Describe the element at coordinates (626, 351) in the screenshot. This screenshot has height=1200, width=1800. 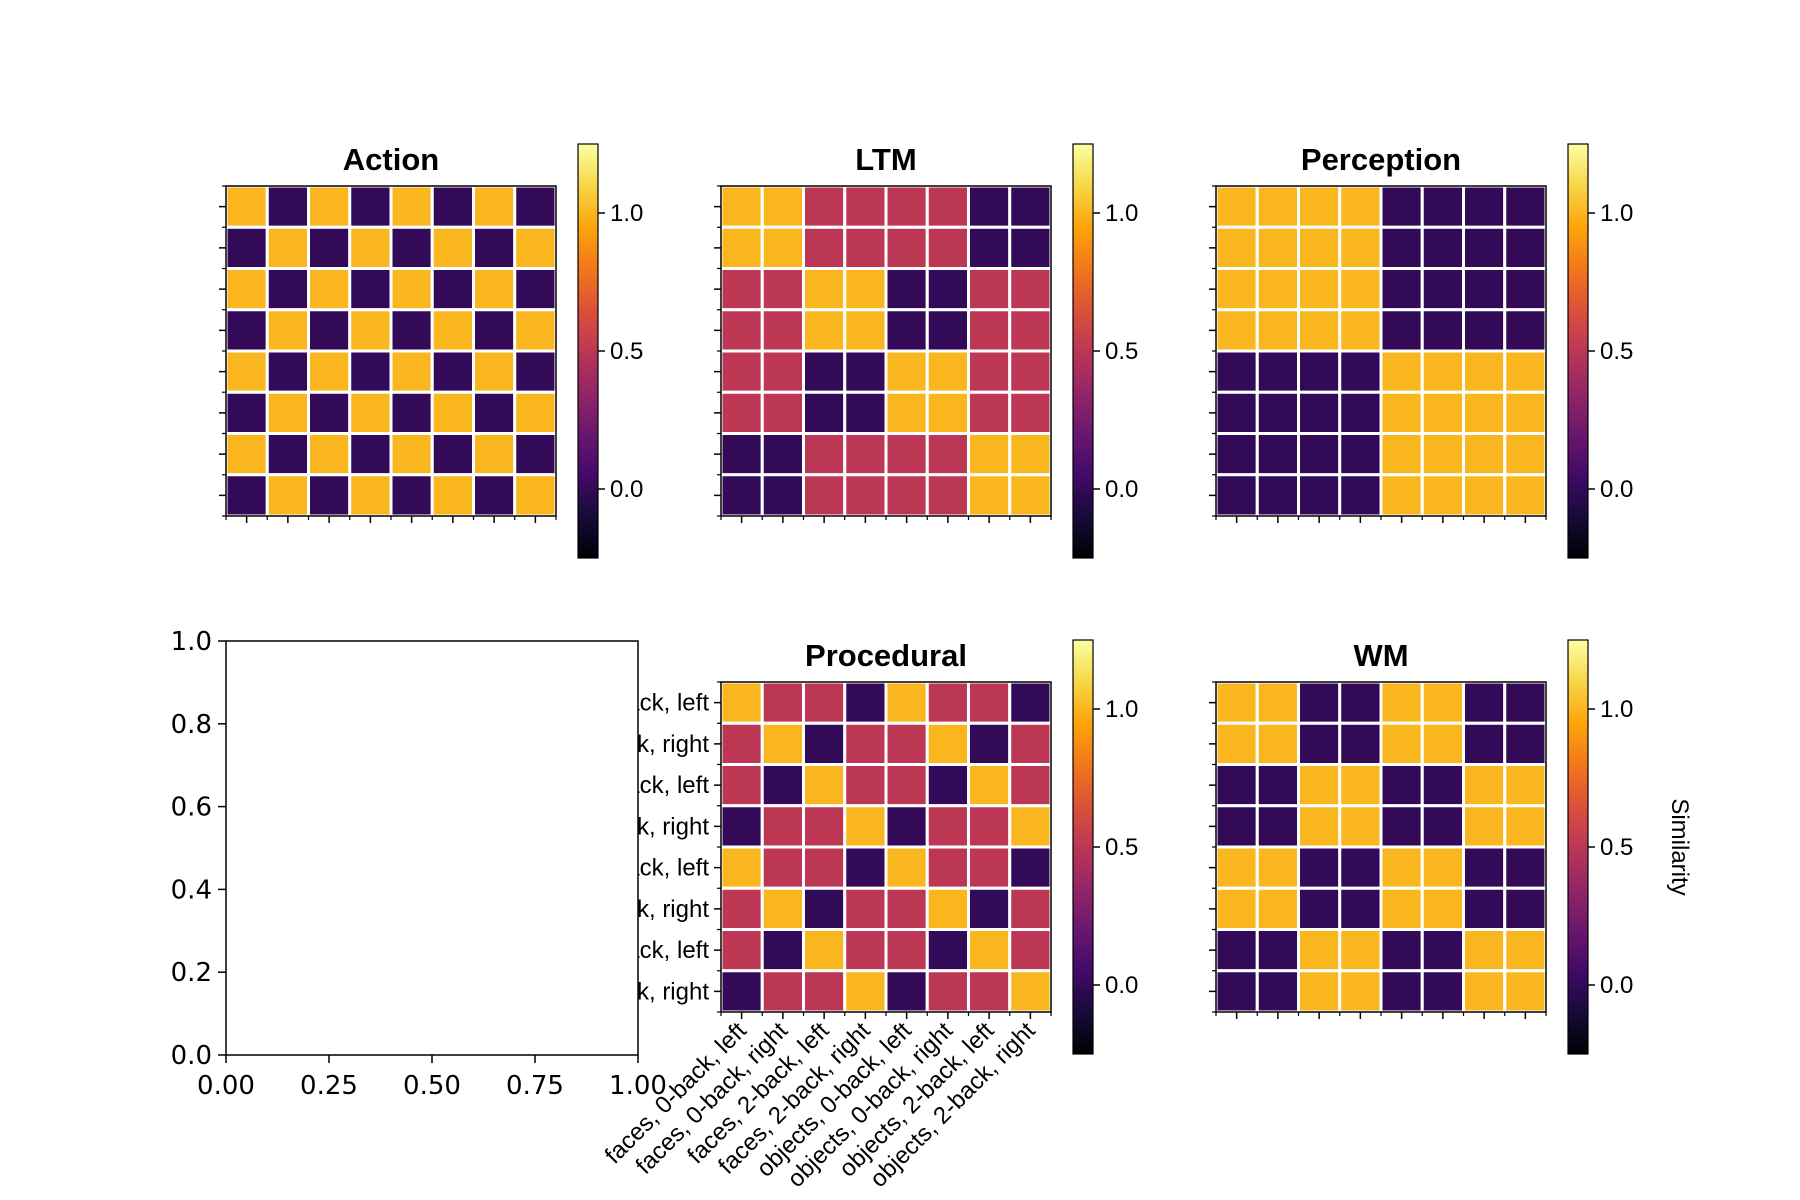
I see `colorbar-tick-label: 0.5` at that location.